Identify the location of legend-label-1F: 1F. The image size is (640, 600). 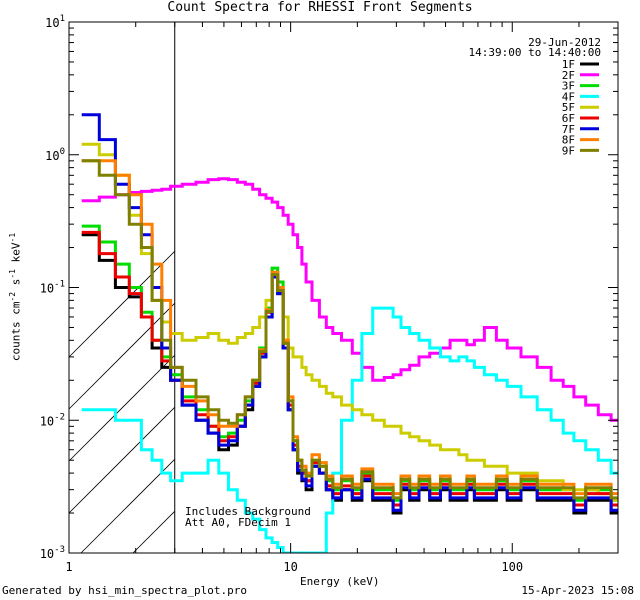
(568, 64).